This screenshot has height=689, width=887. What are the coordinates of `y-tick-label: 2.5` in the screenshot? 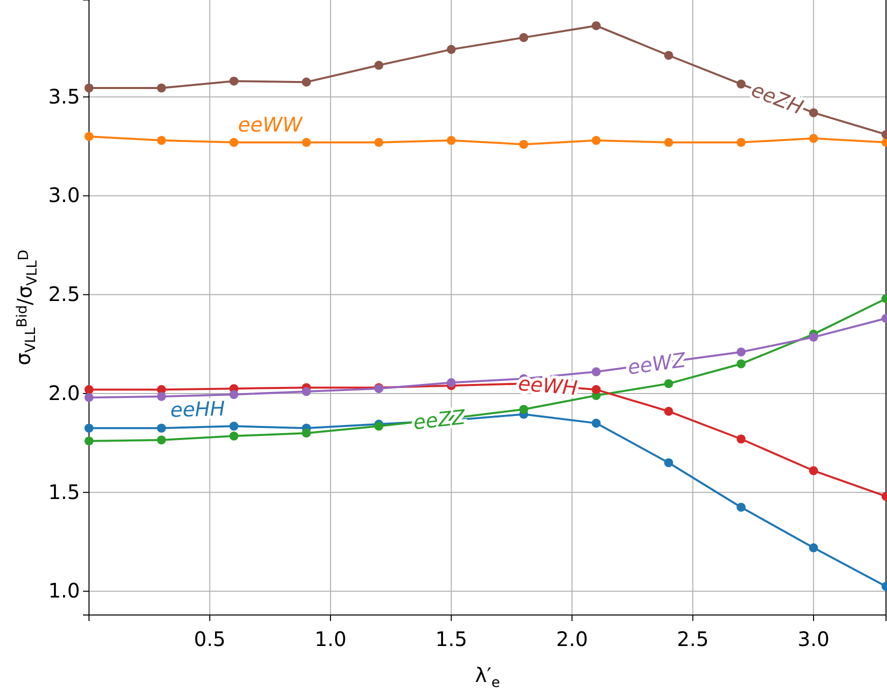 It's located at (64, 294).